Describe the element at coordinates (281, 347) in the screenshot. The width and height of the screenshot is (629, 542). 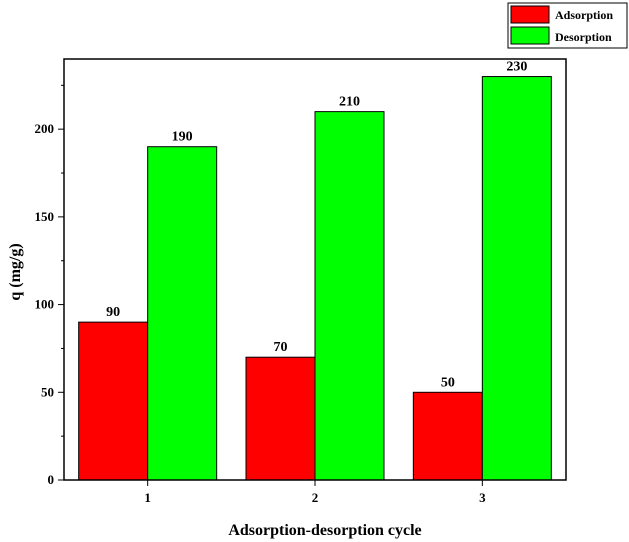
I see `data-label-adsorption-cycle-2: 70` at that location.